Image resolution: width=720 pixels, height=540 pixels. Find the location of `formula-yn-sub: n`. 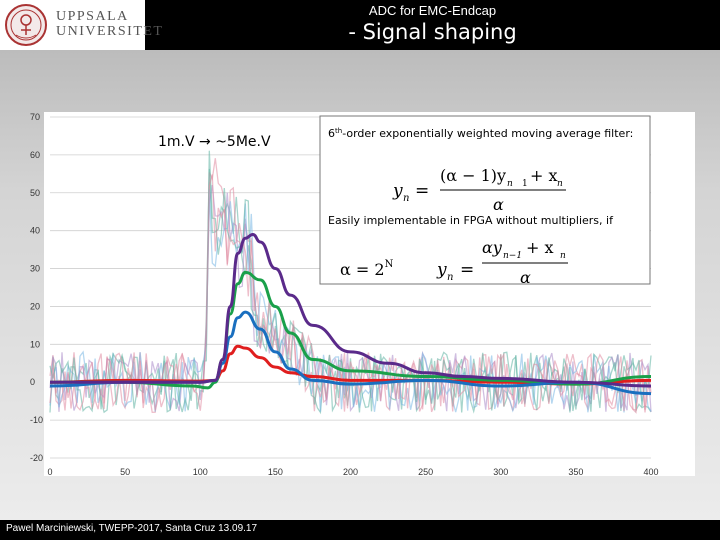

formula-yn-sub: n is located at coordinates (406, 198).